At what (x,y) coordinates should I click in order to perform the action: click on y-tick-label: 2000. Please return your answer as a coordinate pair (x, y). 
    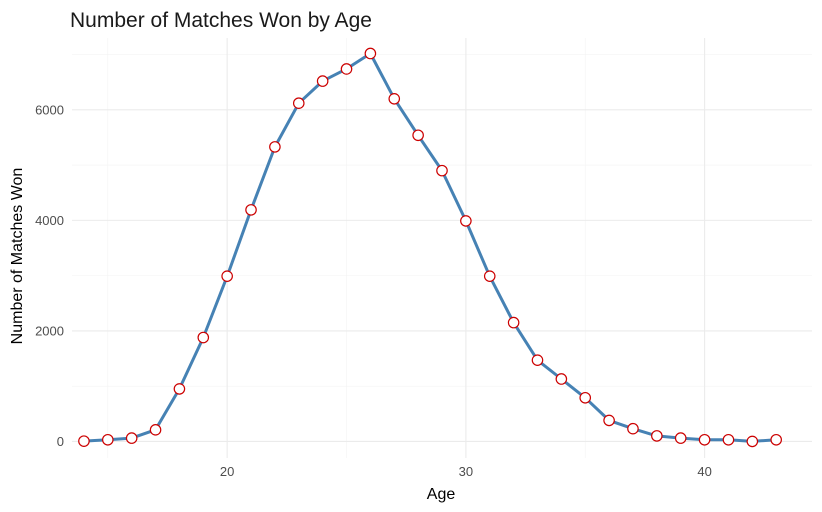
    Looking at the image, I should click on (49, 330).